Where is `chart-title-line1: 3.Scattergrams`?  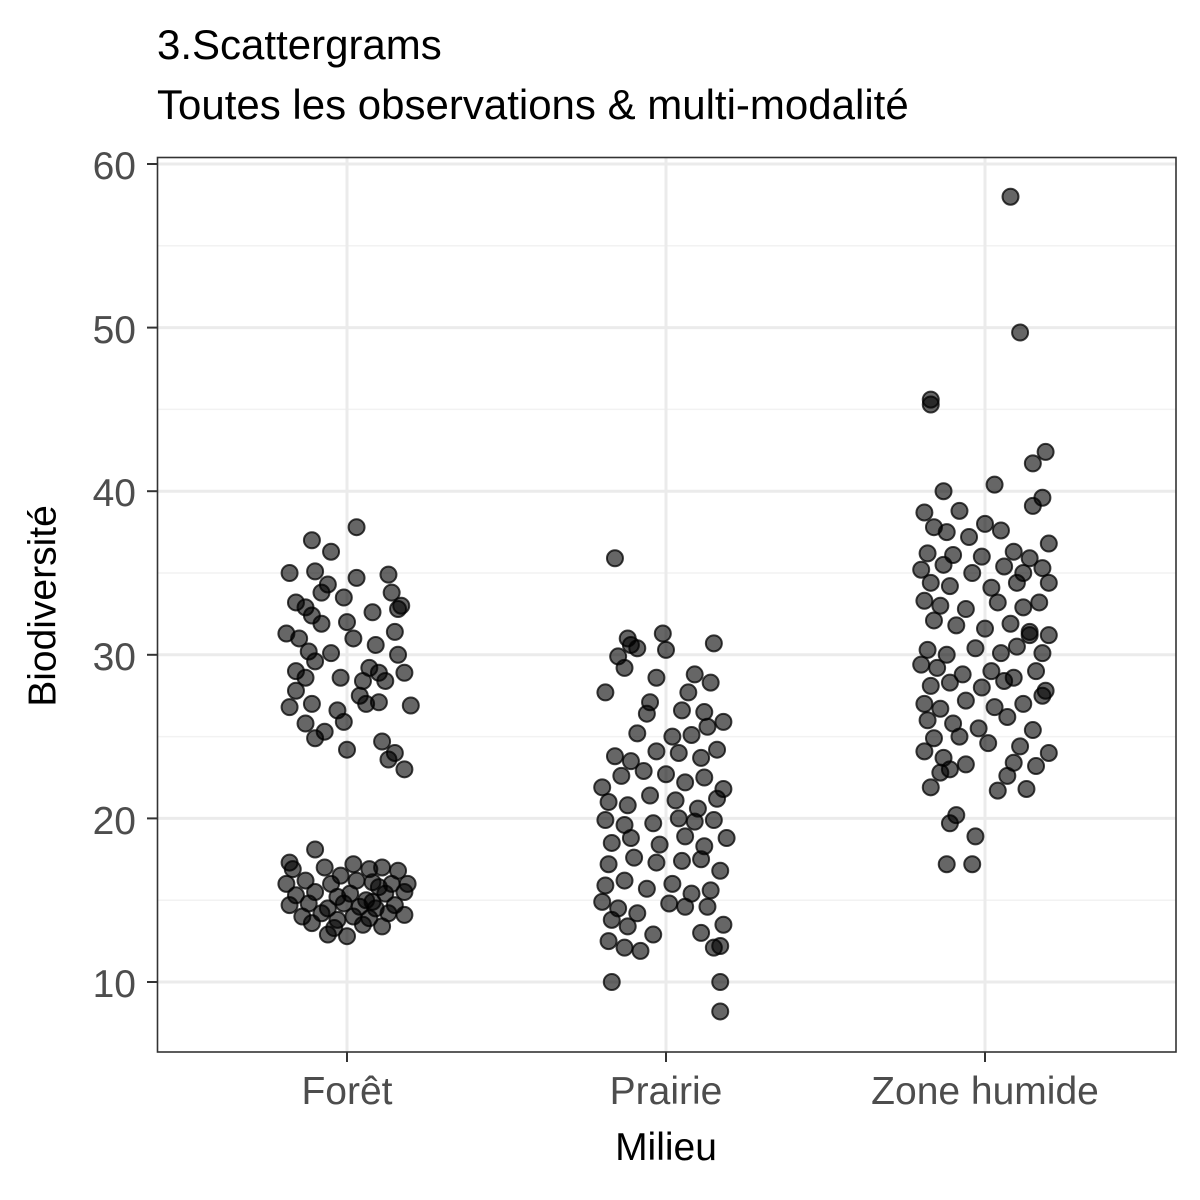 chart-title-line1: 3.Scattergrams is located at coordinates (299, 44).